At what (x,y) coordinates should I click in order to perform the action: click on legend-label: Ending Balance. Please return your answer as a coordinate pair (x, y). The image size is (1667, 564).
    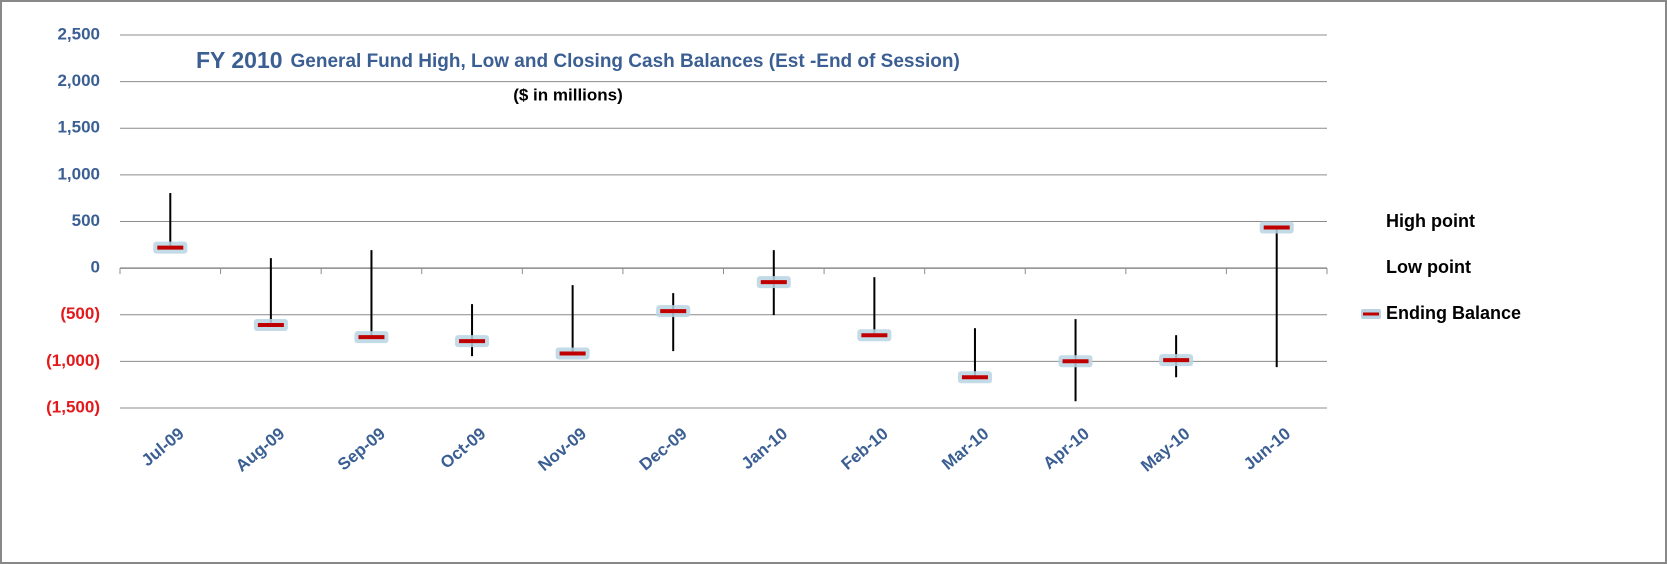
    Looking at the image, I should click on (1453, 313).